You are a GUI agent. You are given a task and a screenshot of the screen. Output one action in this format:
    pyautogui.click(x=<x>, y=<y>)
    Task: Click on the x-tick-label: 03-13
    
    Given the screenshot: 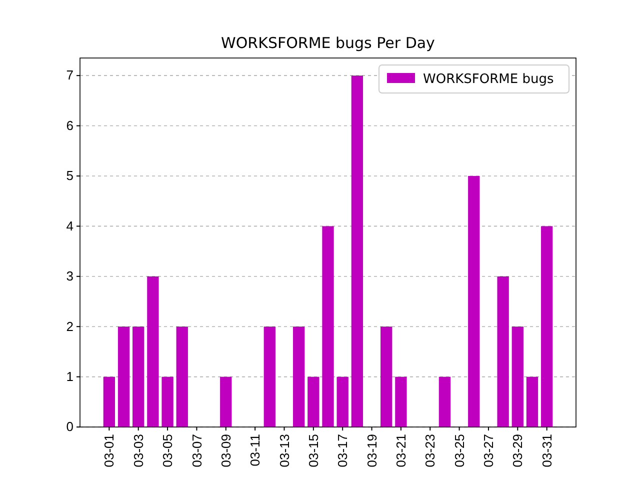 What is the action you would take?
    pyautogui.click(x=284, y=451)
    